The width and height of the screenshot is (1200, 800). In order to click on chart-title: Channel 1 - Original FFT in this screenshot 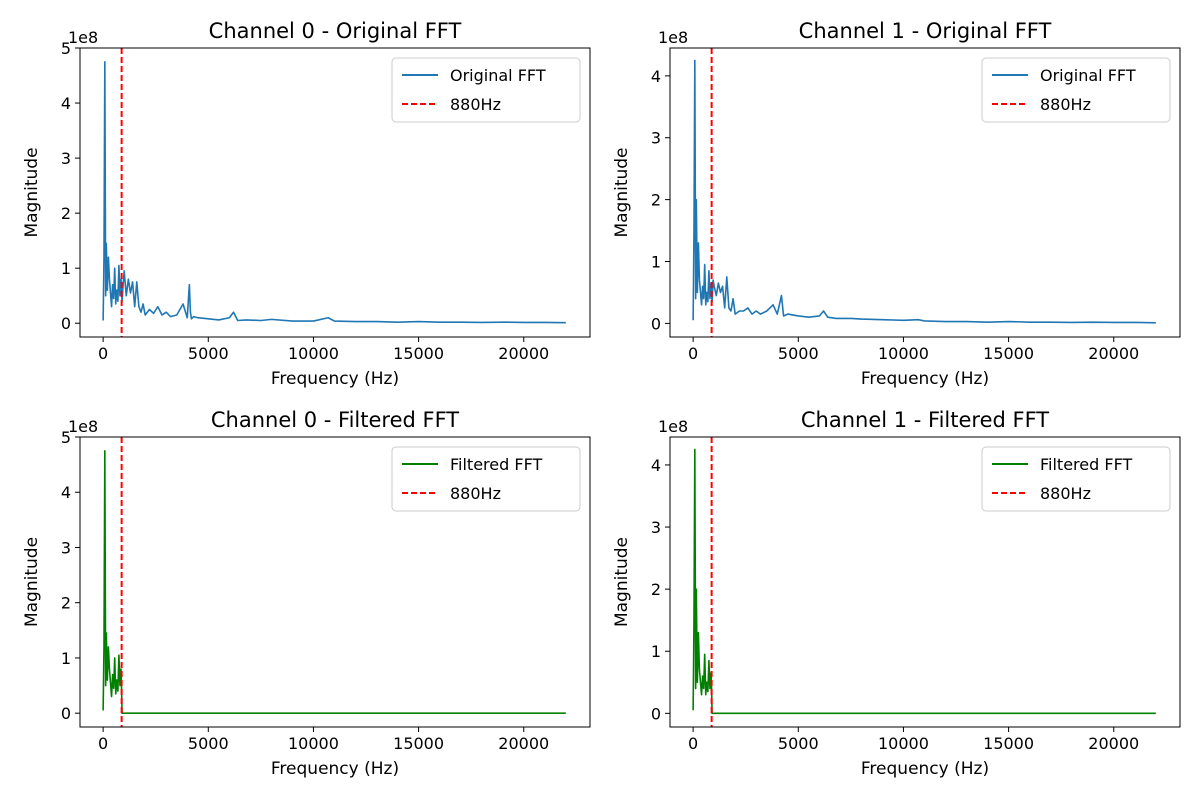, I will do `click(925, 31)`.